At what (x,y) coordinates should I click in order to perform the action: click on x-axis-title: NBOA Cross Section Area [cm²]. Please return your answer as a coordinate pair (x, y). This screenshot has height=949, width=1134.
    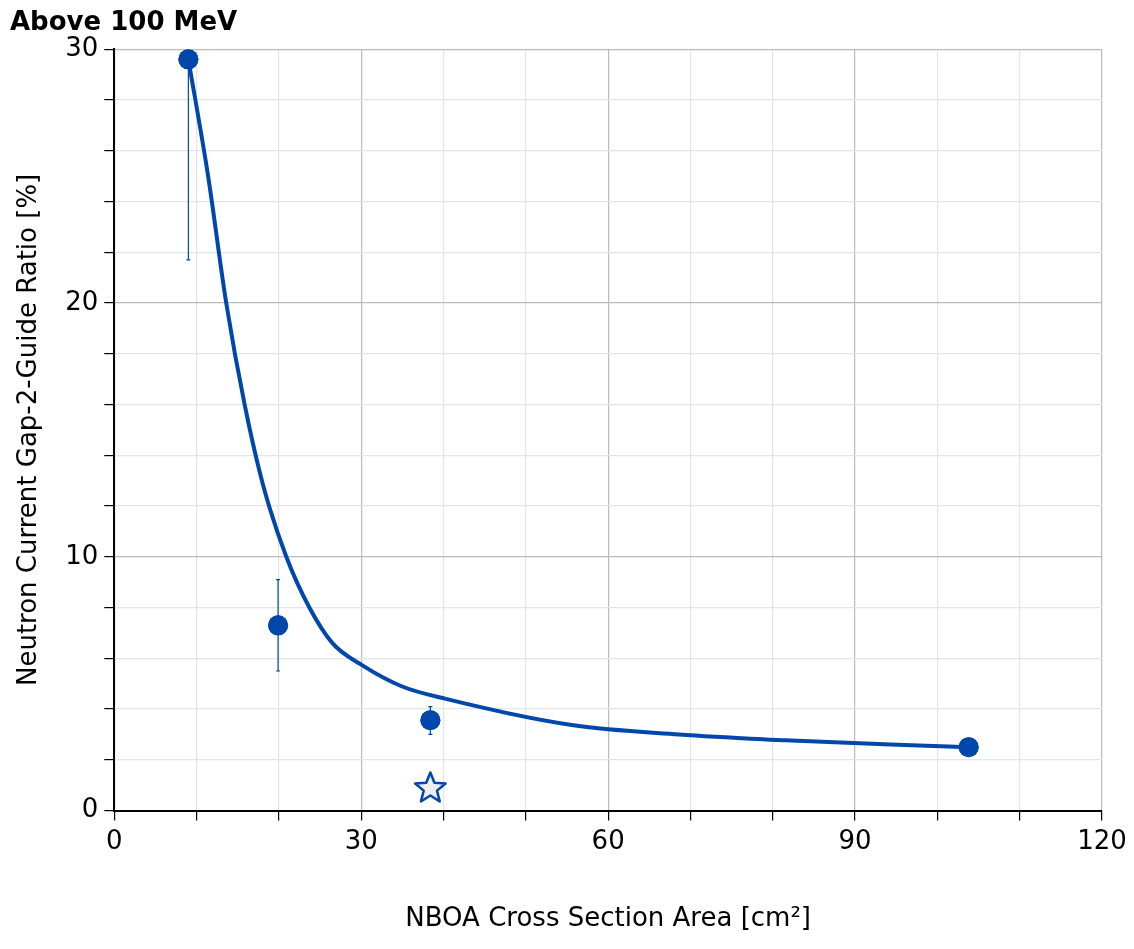
    Looking at the image, I should click on (608, 917).